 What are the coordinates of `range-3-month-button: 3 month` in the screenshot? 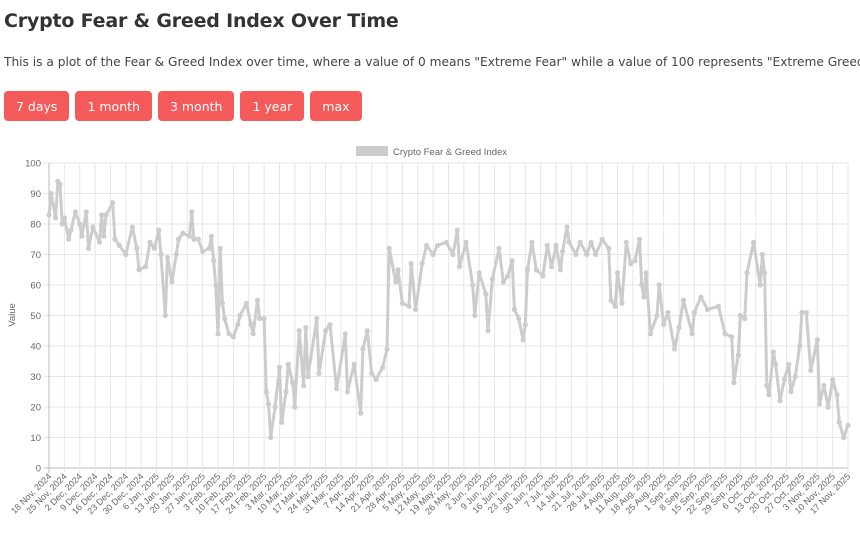 It's located at (196, 106).